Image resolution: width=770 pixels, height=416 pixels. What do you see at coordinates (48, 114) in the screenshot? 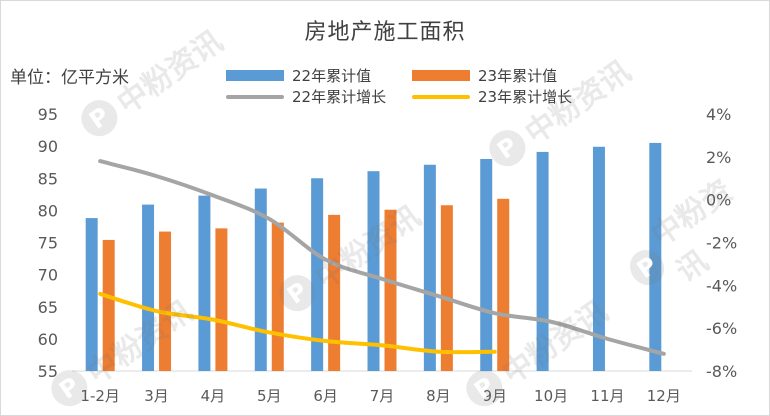
I see `y-left-tick-label: 95` at bounding box center [48, 114].